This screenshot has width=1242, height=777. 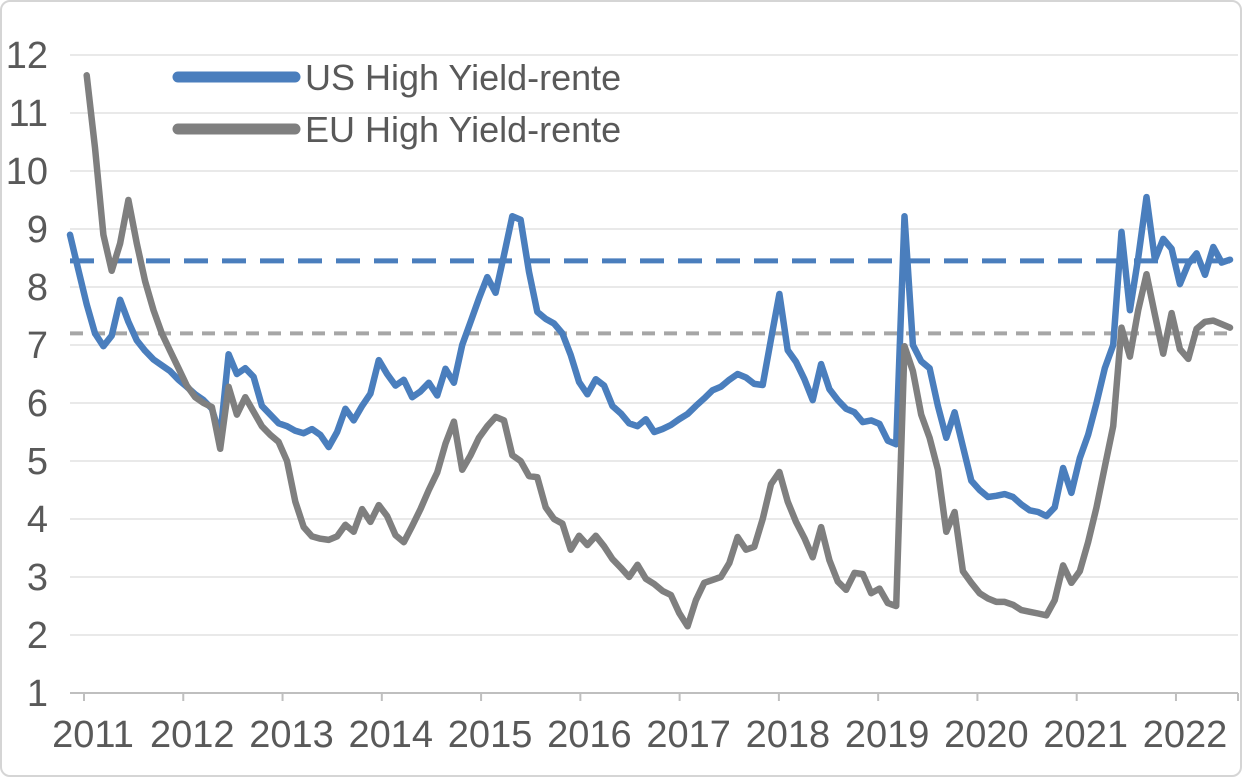 I want to click on x-axis-label-2021: 2021, so click(x=1085, y=735).